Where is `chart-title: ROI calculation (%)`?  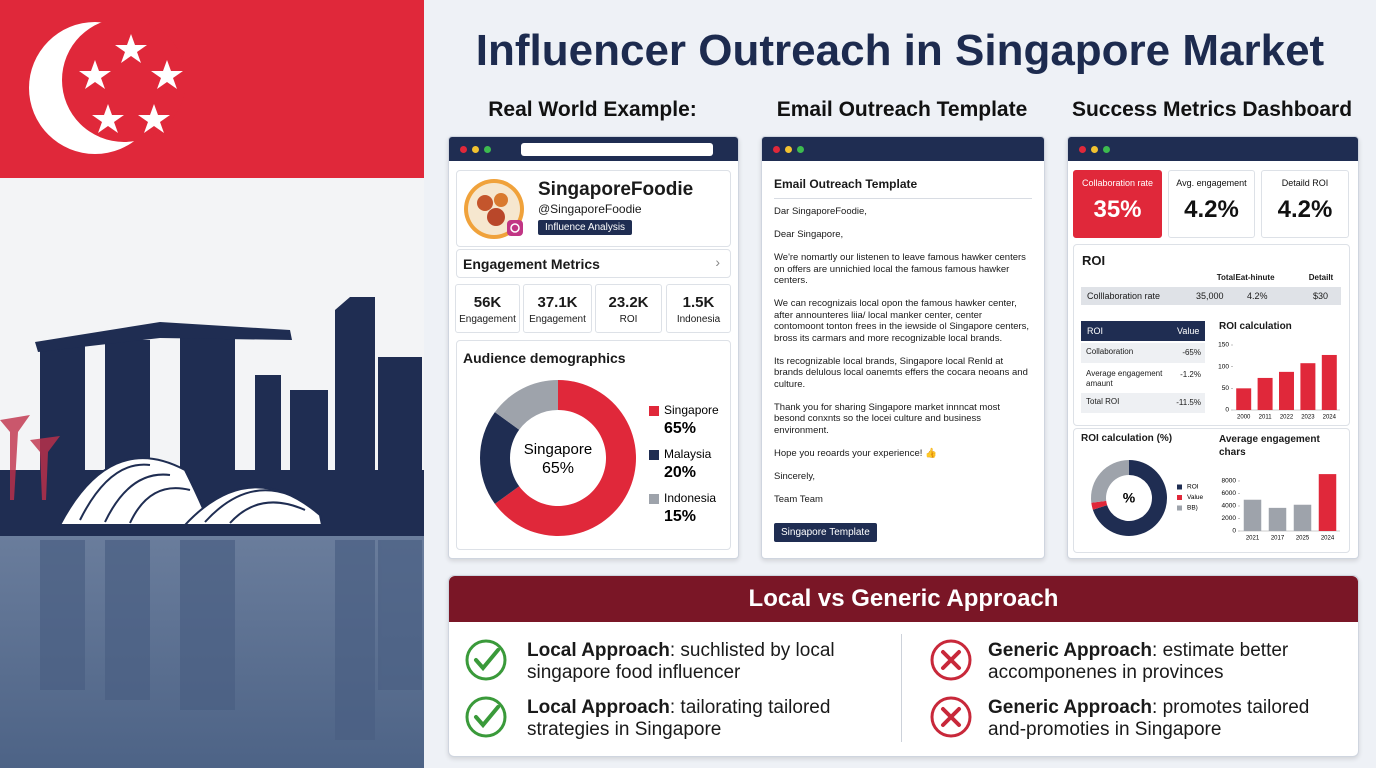 chart-title: ROI calculation (%) is located at coordinates (1127, 438).